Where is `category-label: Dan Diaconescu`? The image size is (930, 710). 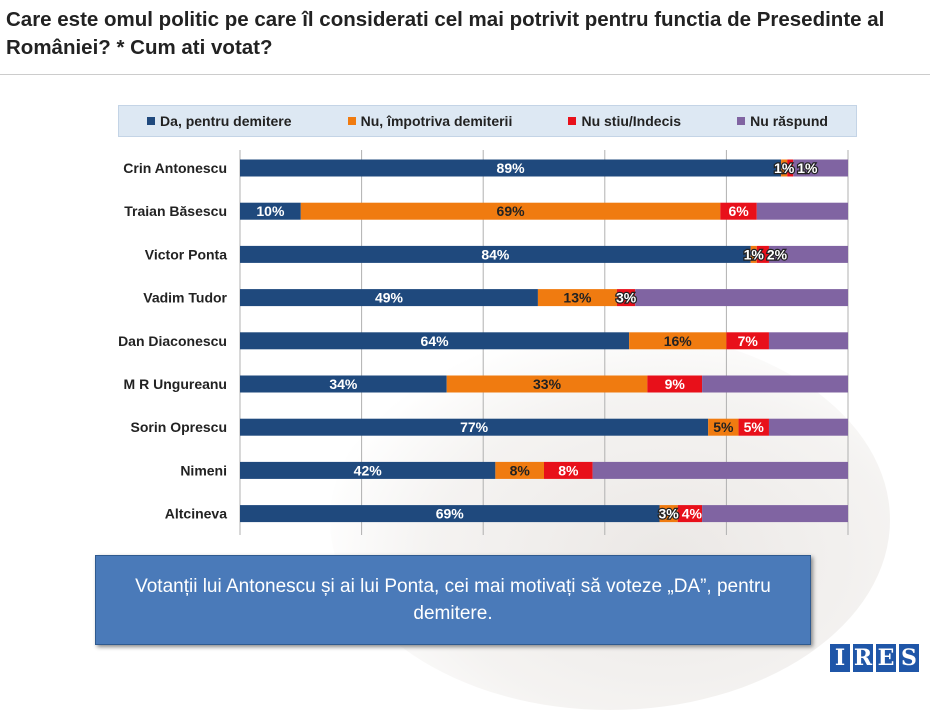 category-label: Dan Diaconescu is located at coordinates (172, 341).